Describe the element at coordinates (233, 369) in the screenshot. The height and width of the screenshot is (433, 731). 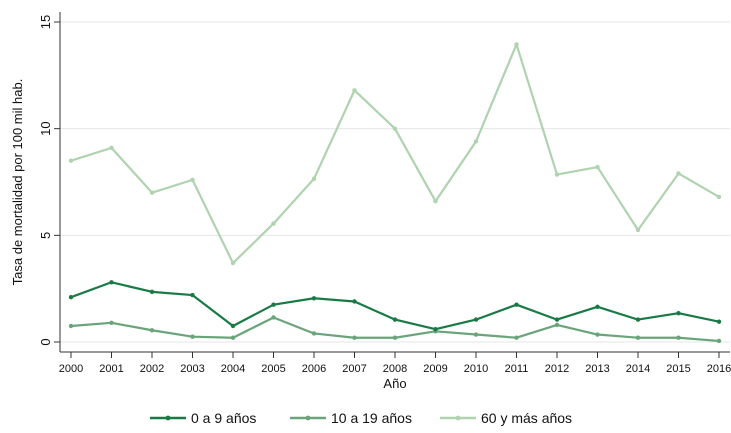
I see `x-tick-label: 2004` at that location.